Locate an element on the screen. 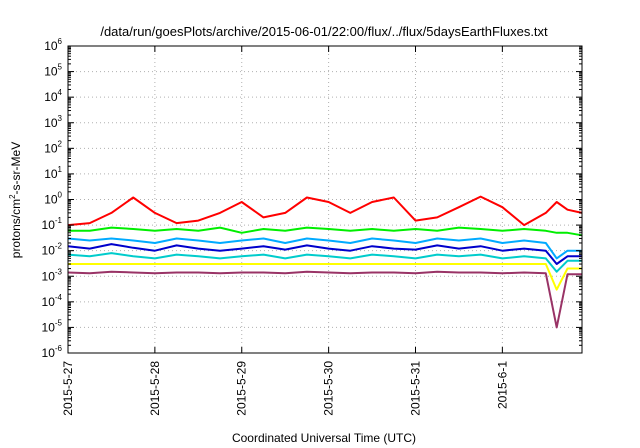 This screenshot has height=448, width=640. y-tick-label: 10⁻³ is located at coordinates (52, 275).